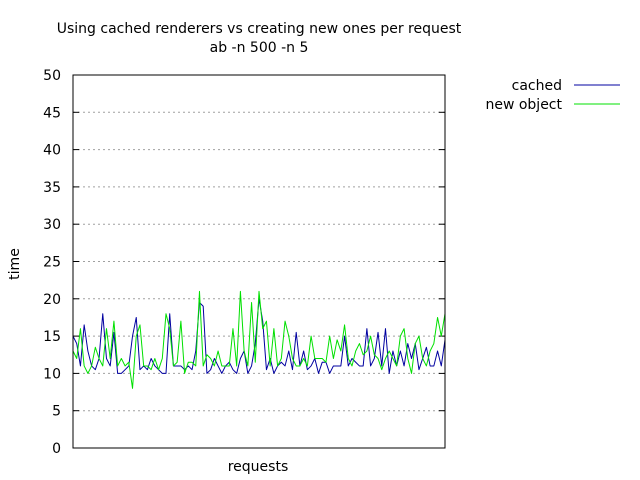 Image resolution: width=640 pixels, height=480 pixels. What do you see at coordinates (15, 264) in the screenshot?
I see `y-axis-label: time` at bounding box center [15, 264].